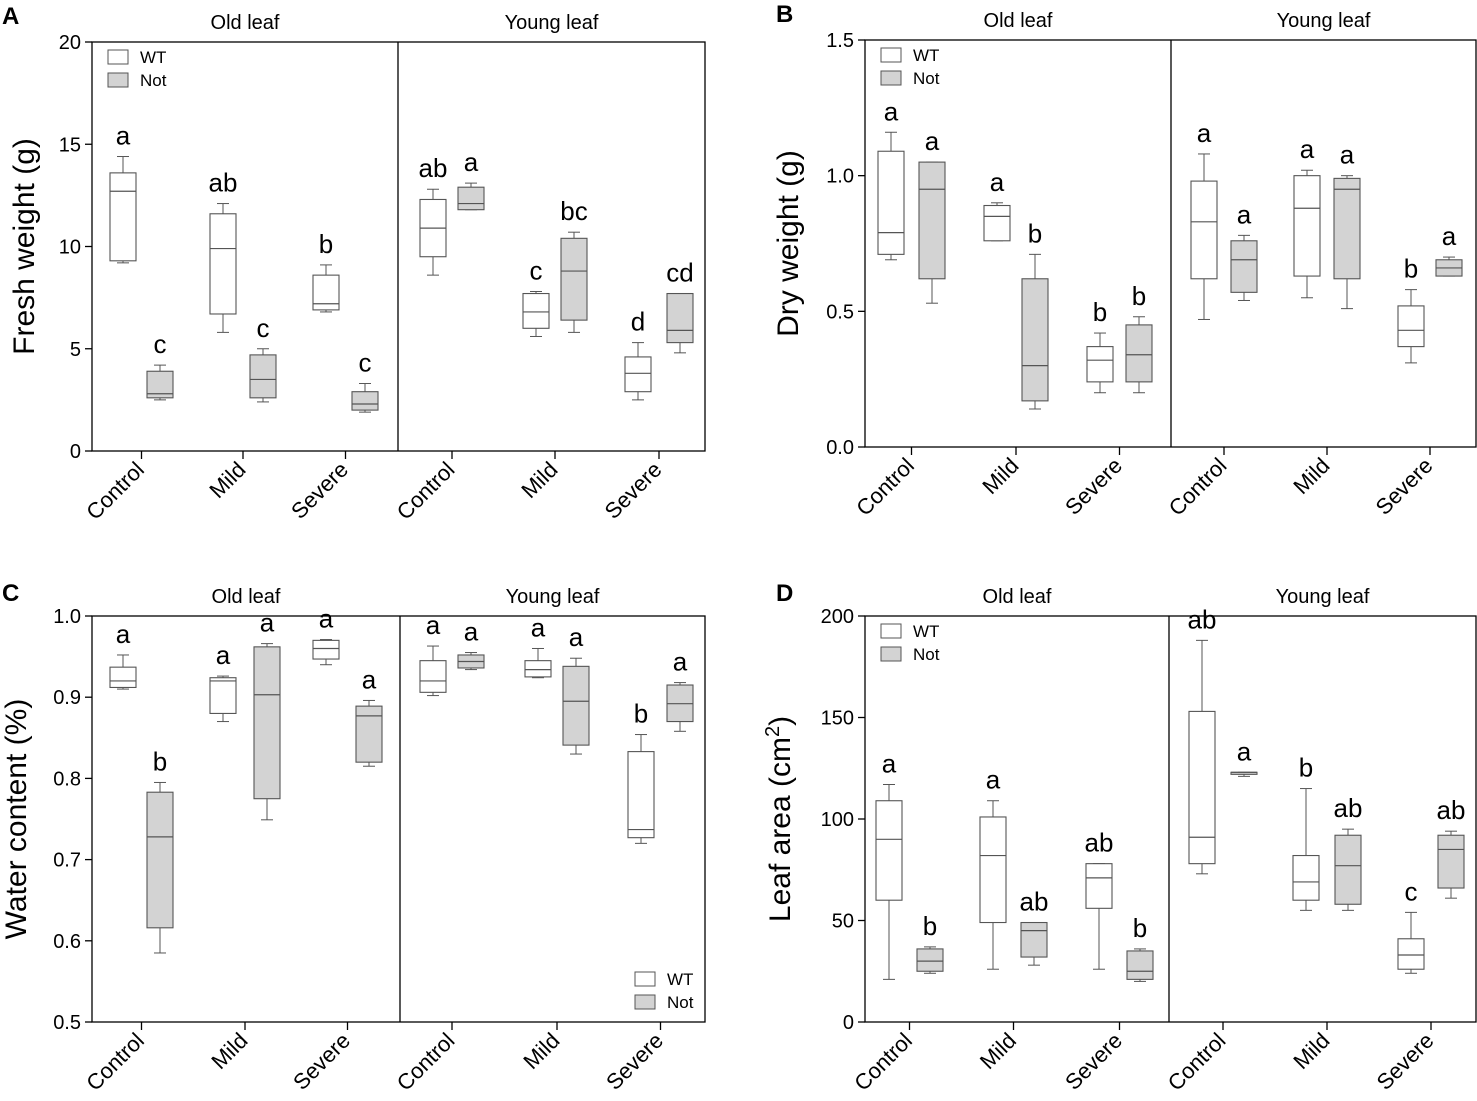 Image resolution: width=1477 pixels, height=1101 pixels. I want to click on legend-label: WT, so click(153, 57).